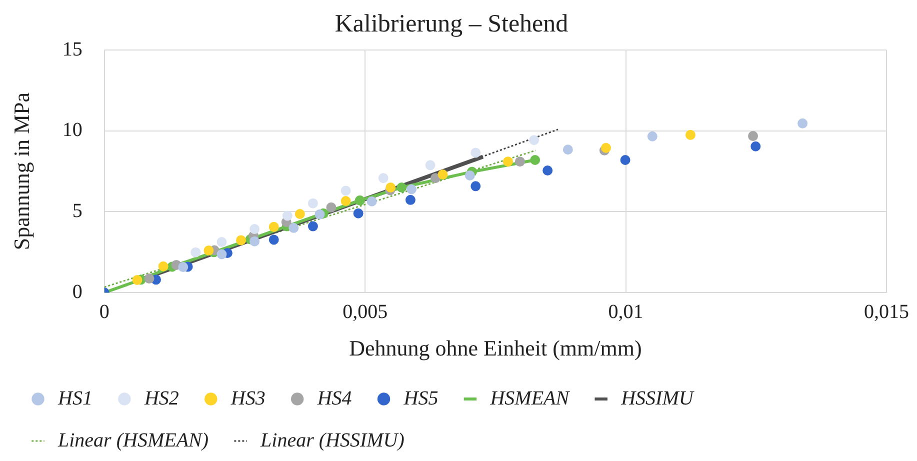 The height and width of the screenshot is (461, 917). I want to click on y-tick-label: 10, so click(72, 130).